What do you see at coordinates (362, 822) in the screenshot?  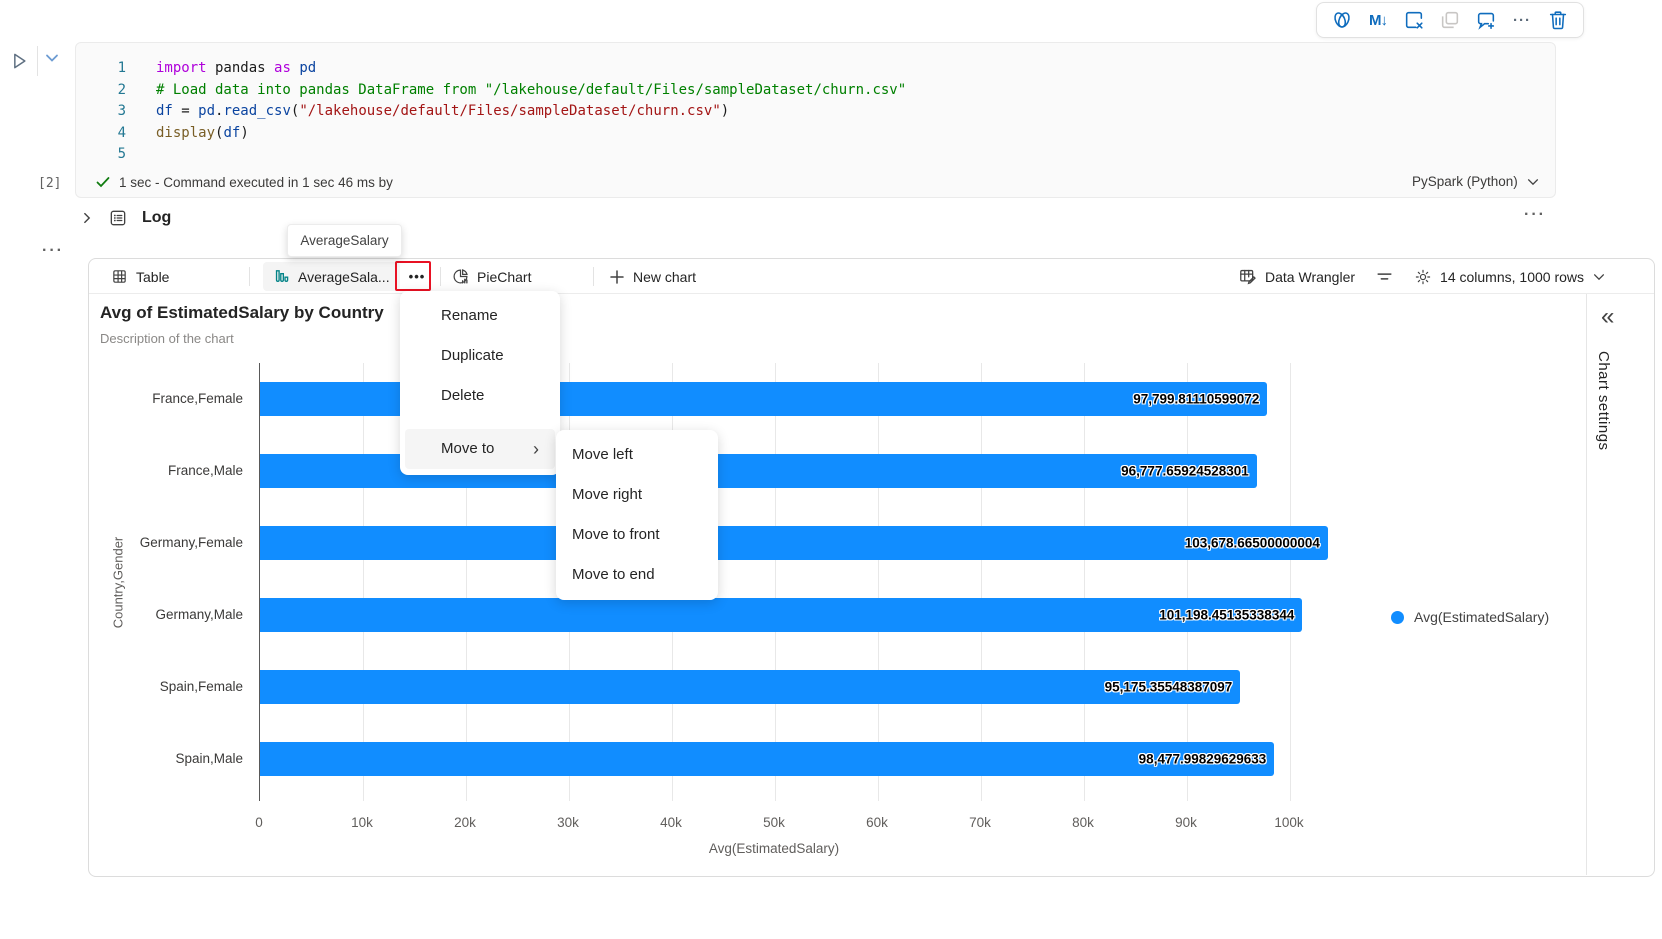 I see `x-tick-label: 10k` at bounding box center [362, 822].